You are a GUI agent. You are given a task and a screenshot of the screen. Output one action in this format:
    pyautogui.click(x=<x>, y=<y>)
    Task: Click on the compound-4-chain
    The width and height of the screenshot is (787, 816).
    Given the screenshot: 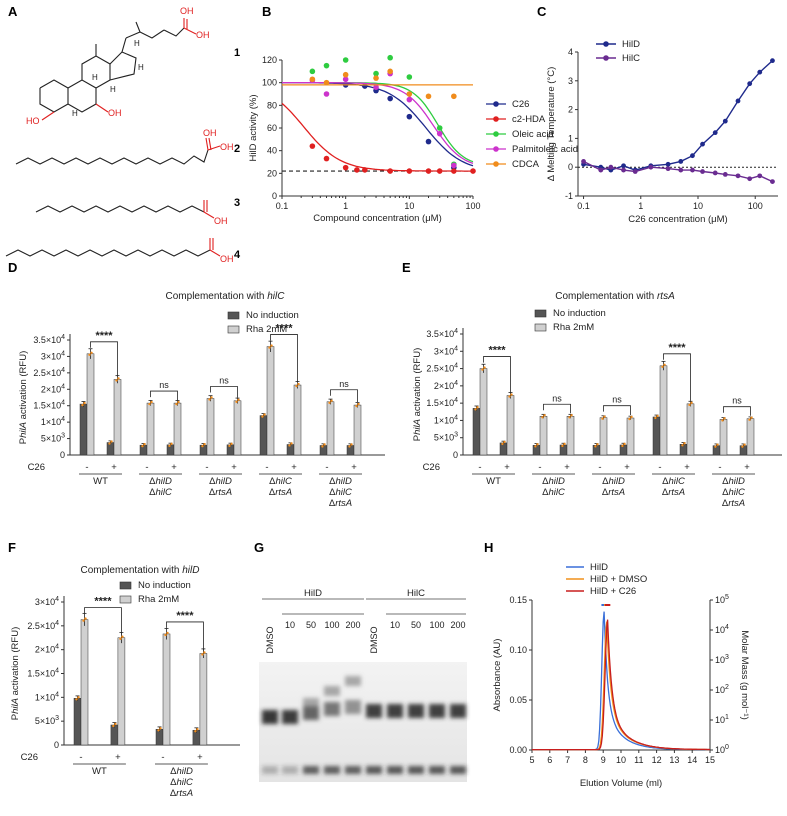 What is the action you would take?
    pyautogui.click(x=108, y=253)
    